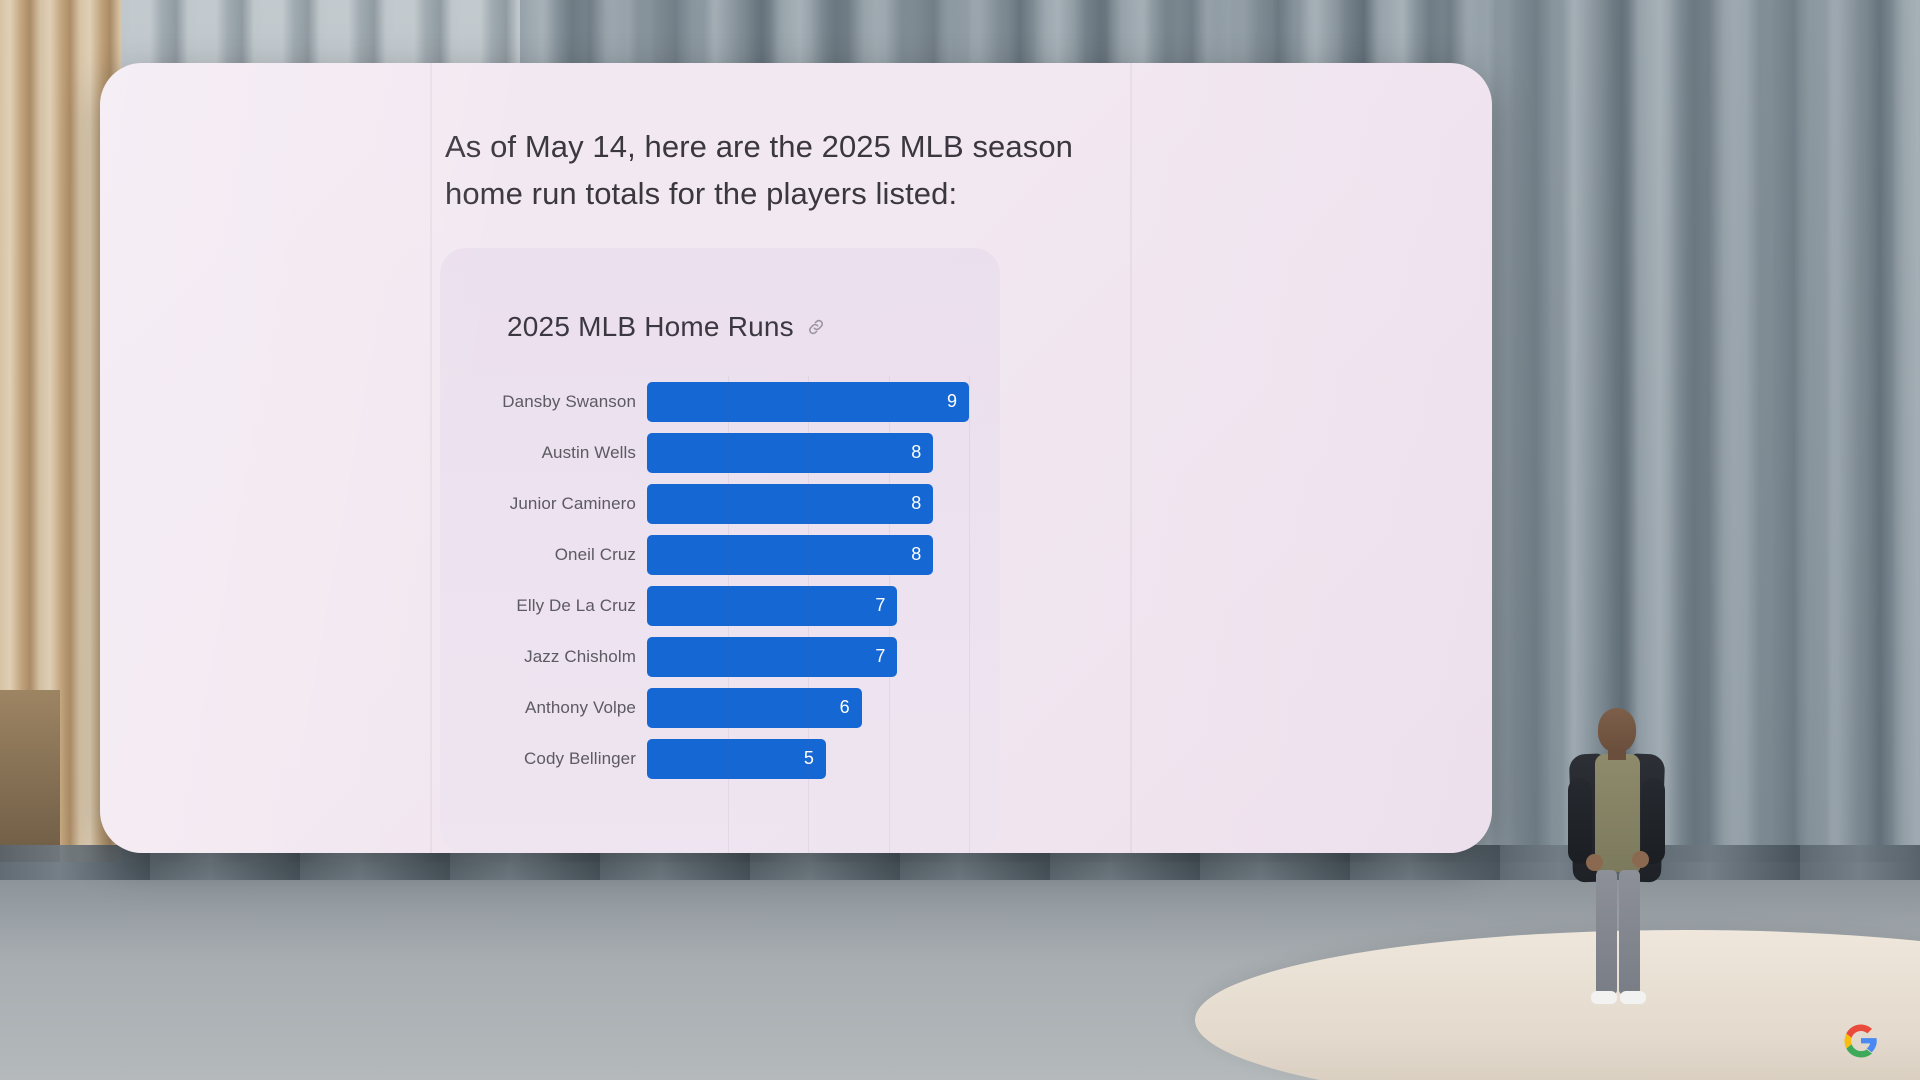 The image size is (1920, 1080). Describe the element at coordinates (650, 326) in the screenshot. I see `chart-title: 2025 MLB Home Runs` at that location.